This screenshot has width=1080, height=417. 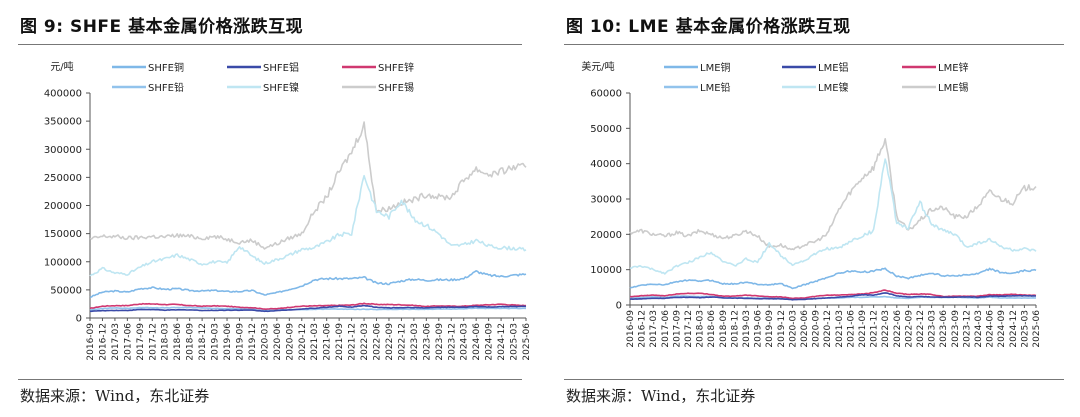 What do you see at coordinates (515, 342) in the screenshot?
I see `x-tick-label: 2025-03` at bounding box center [515, 342].